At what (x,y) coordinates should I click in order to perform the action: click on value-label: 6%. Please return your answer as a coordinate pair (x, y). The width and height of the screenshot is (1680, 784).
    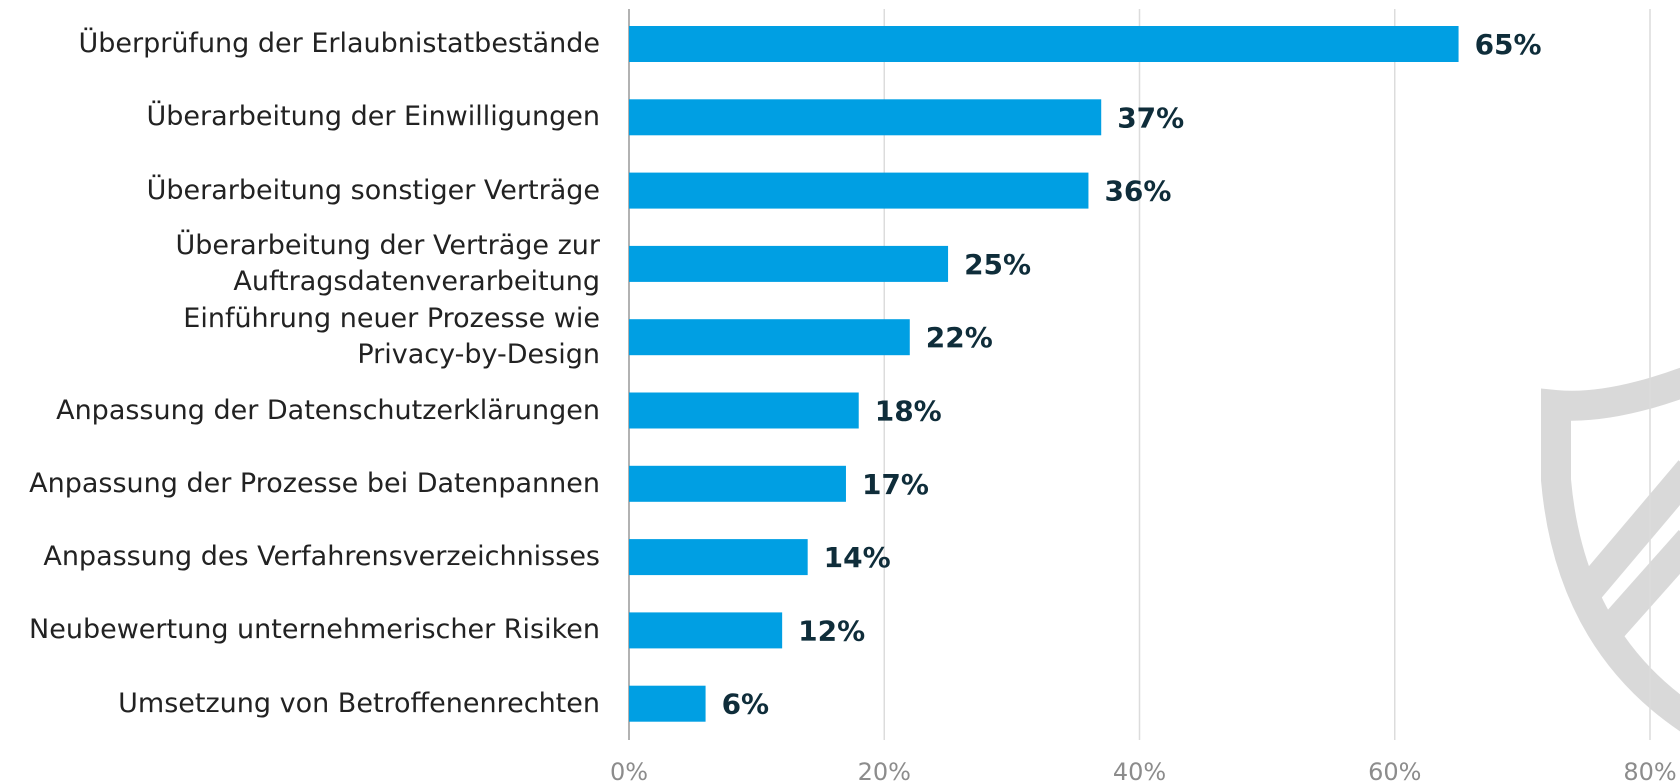
    Looking at the image, I should click on (746, 704).